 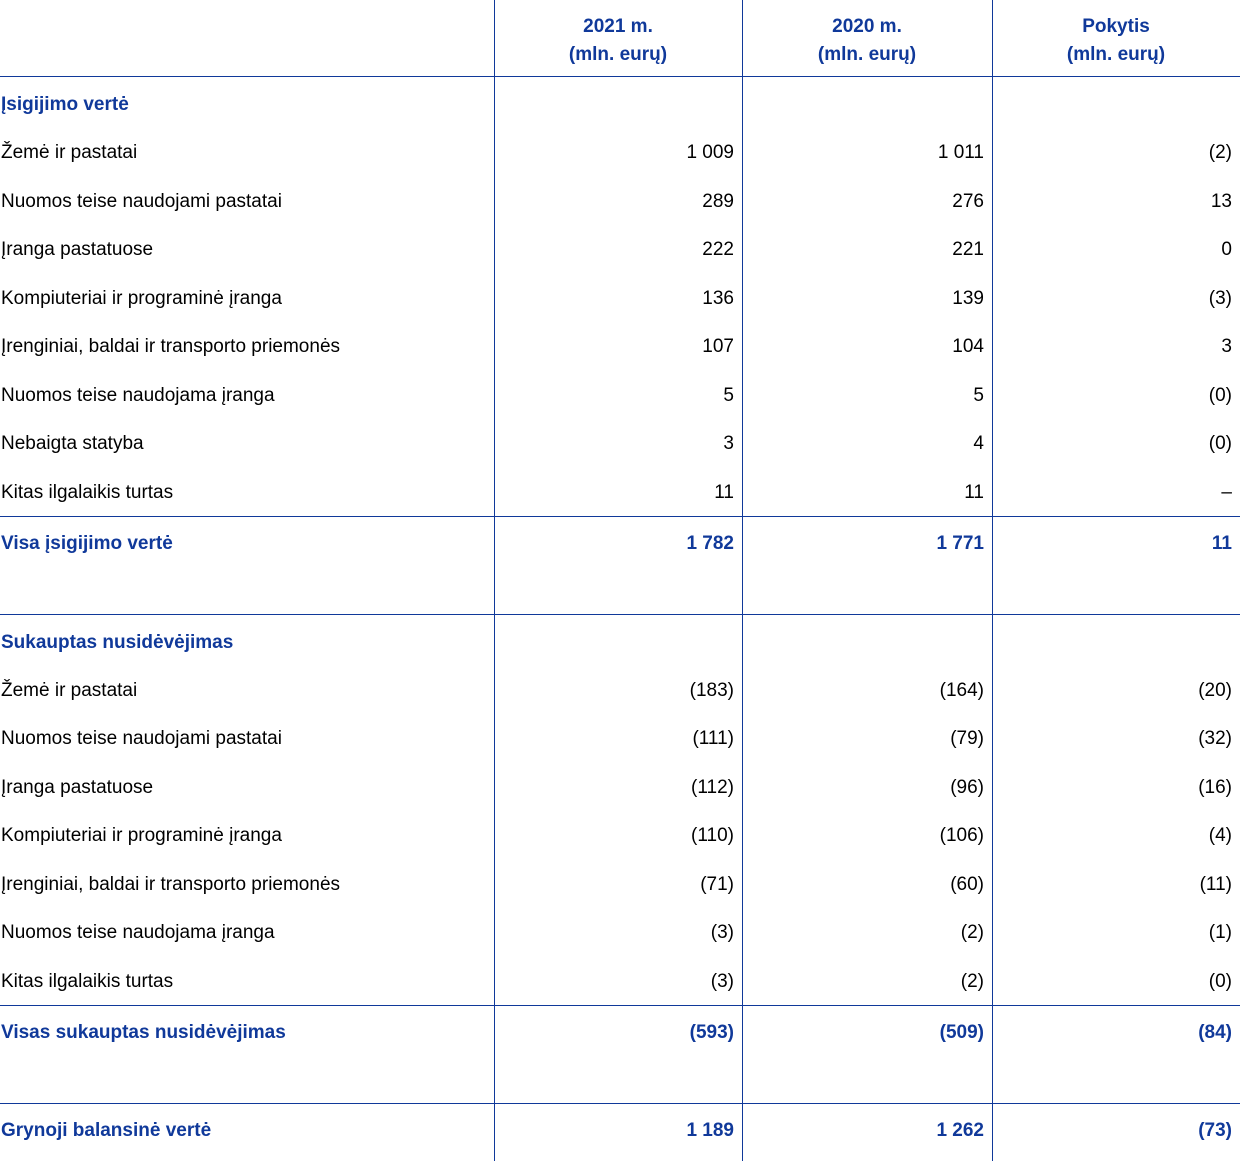 I want to click on total-value: (593), so click(x=711, y=1032).